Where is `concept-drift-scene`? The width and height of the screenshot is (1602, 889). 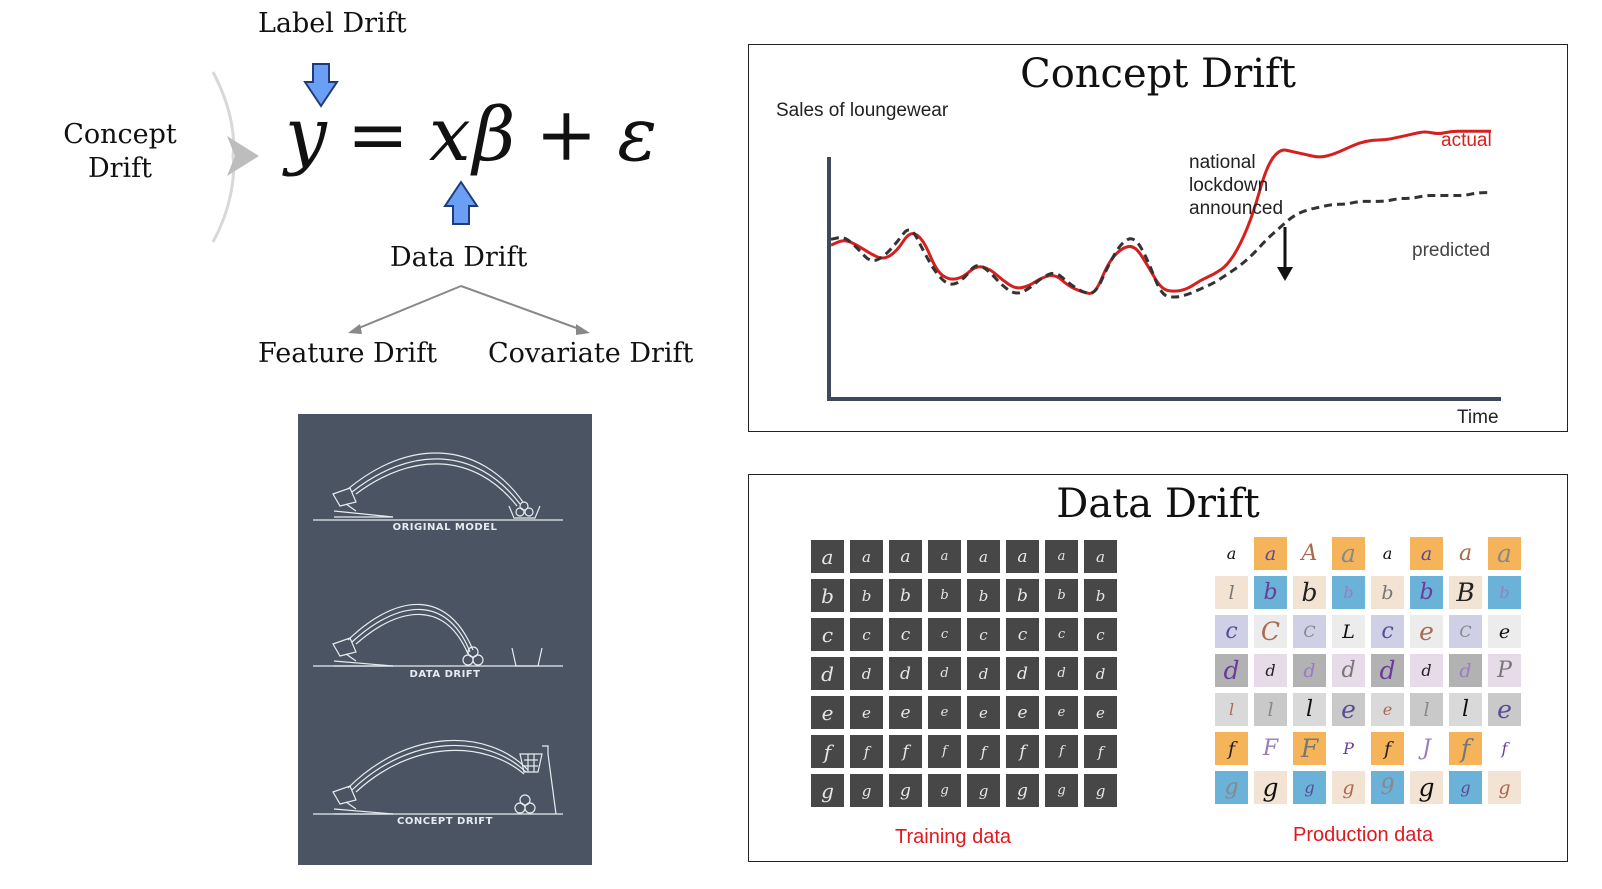
concept-drift-scene is located at coordinates (438, 777).